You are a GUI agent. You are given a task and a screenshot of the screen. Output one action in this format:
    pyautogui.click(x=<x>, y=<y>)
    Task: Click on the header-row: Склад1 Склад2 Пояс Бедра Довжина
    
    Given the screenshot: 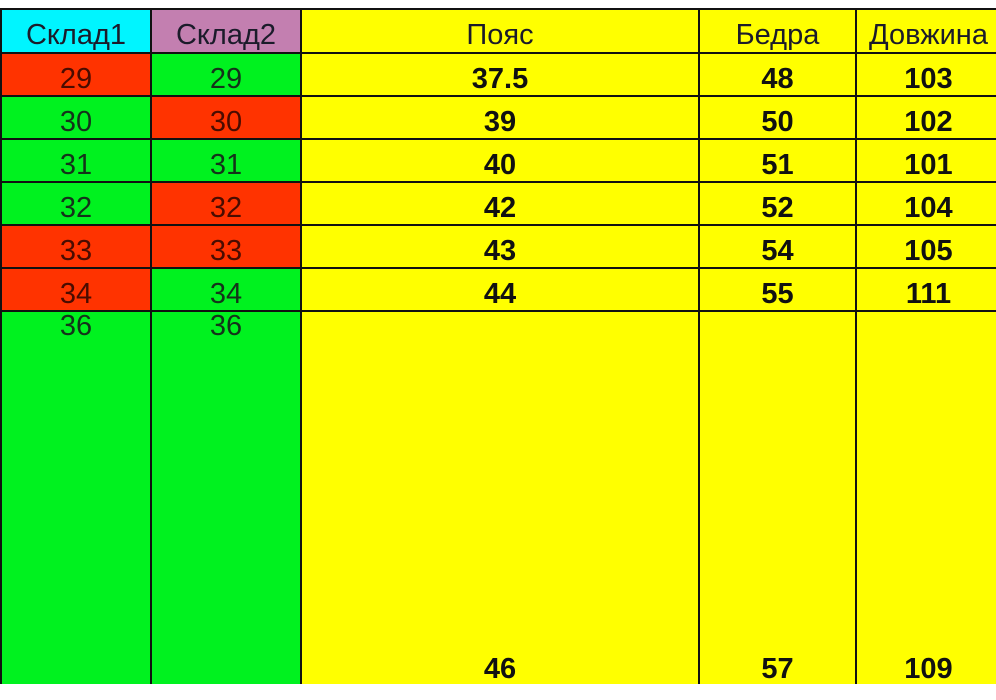 What is the action you would take?
    pyautogui.click(x=498, y=31)
    